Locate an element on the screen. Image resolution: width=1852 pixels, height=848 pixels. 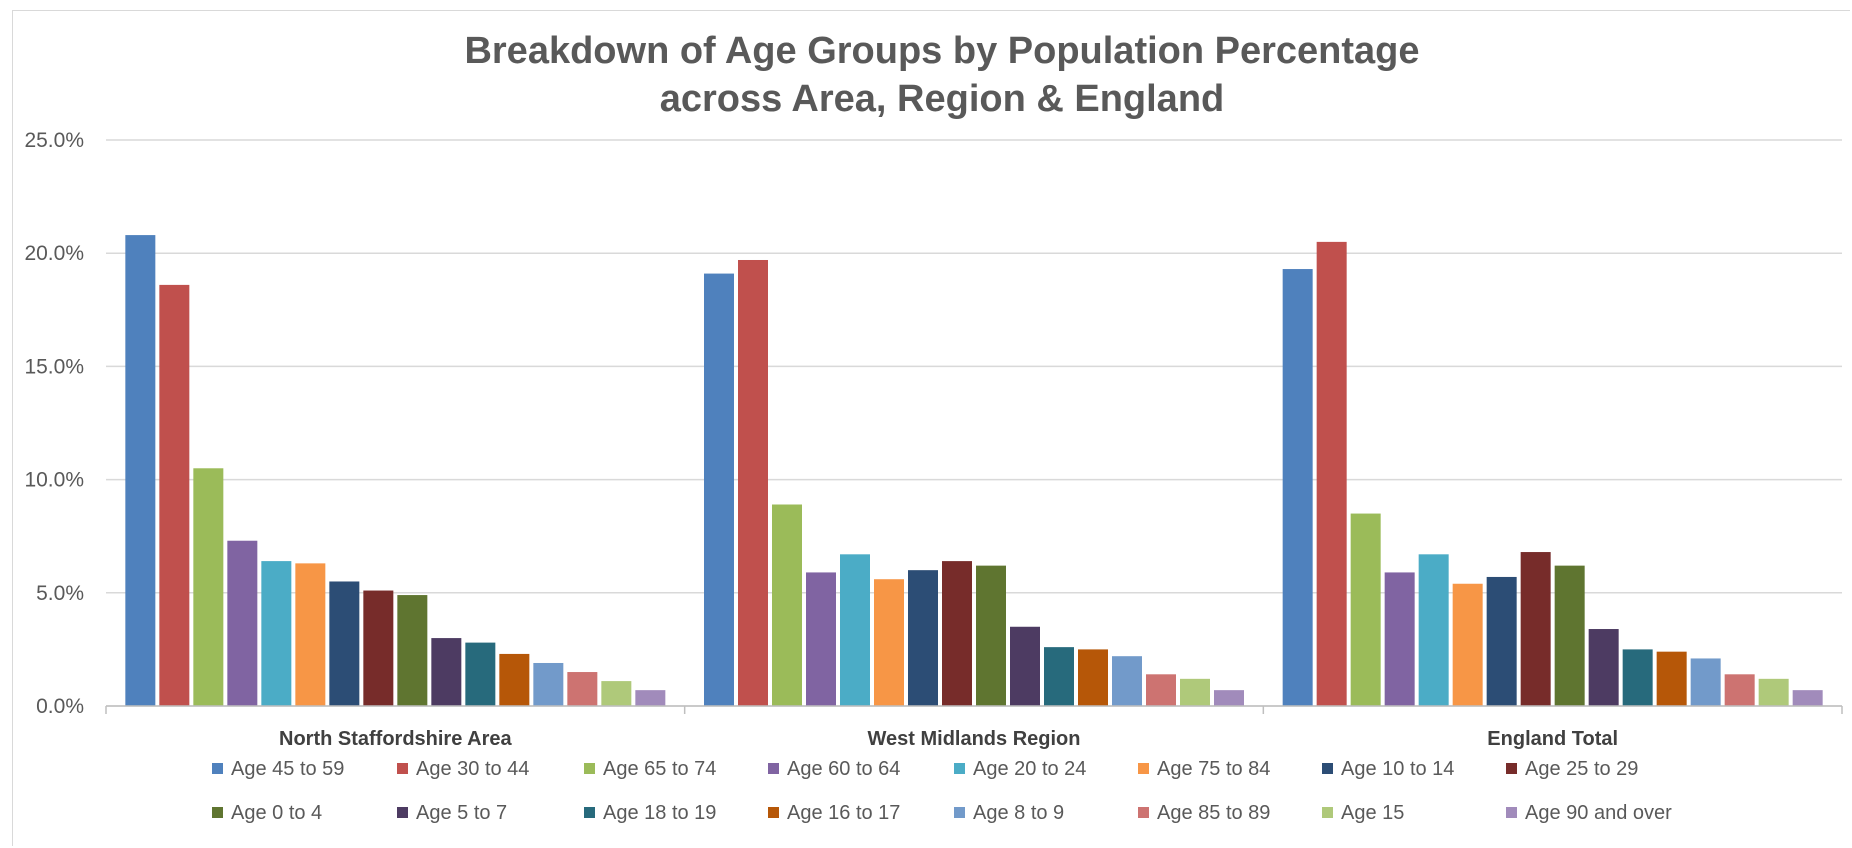
y-tick-label: 20.0% is located at coordinates (54, 253).